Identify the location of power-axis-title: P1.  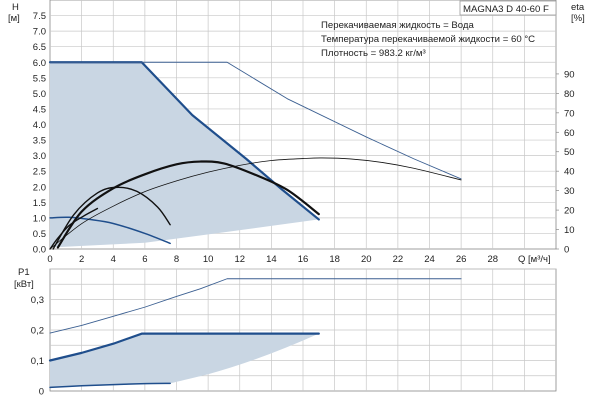
(24, 272).